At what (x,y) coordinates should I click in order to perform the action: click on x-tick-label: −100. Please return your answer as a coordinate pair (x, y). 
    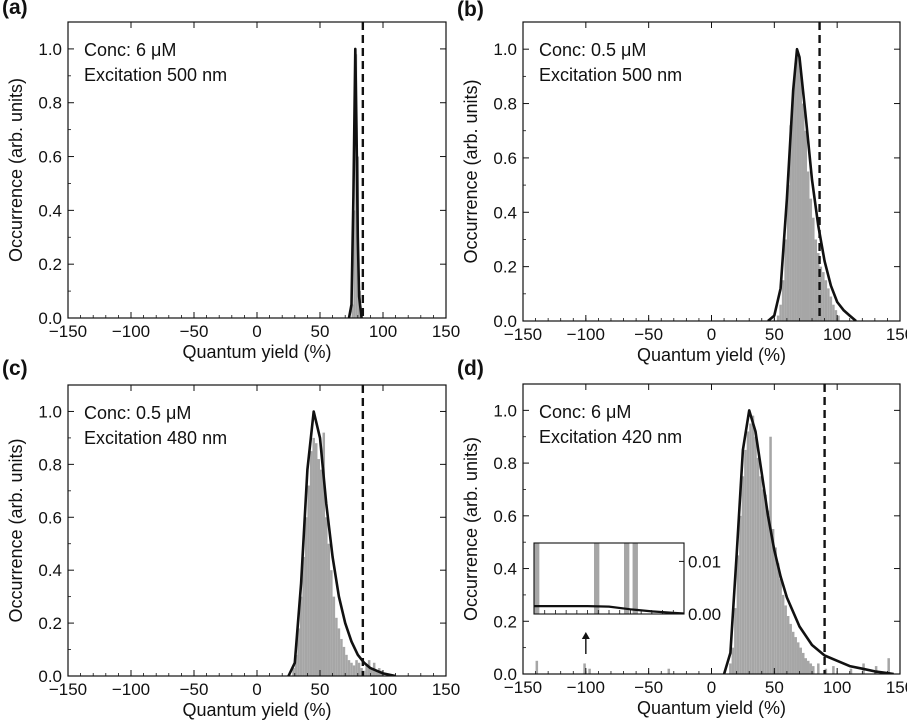
    Looking at the image, I should click on (586, 687).